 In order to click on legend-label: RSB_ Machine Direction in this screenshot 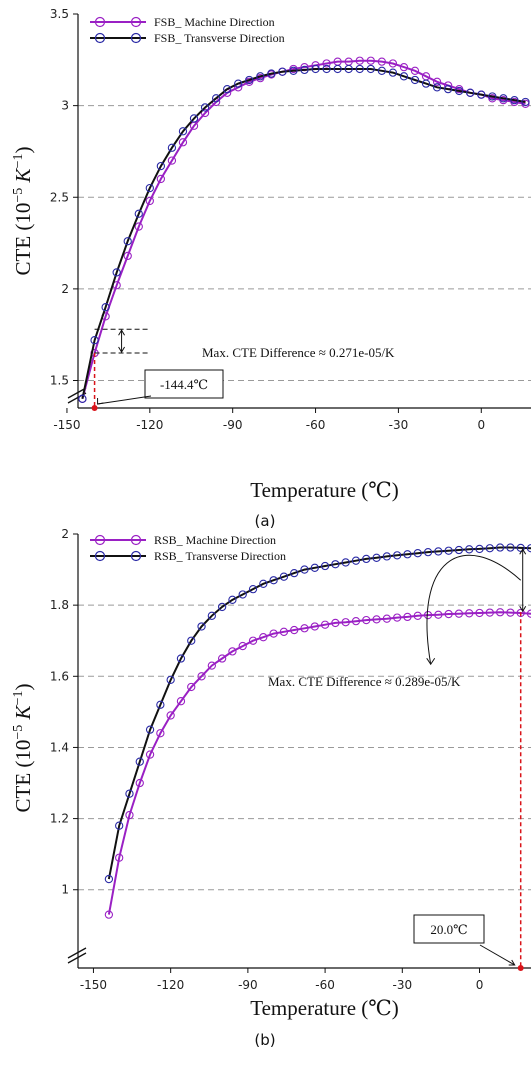, I will do `click(215, 540)`.